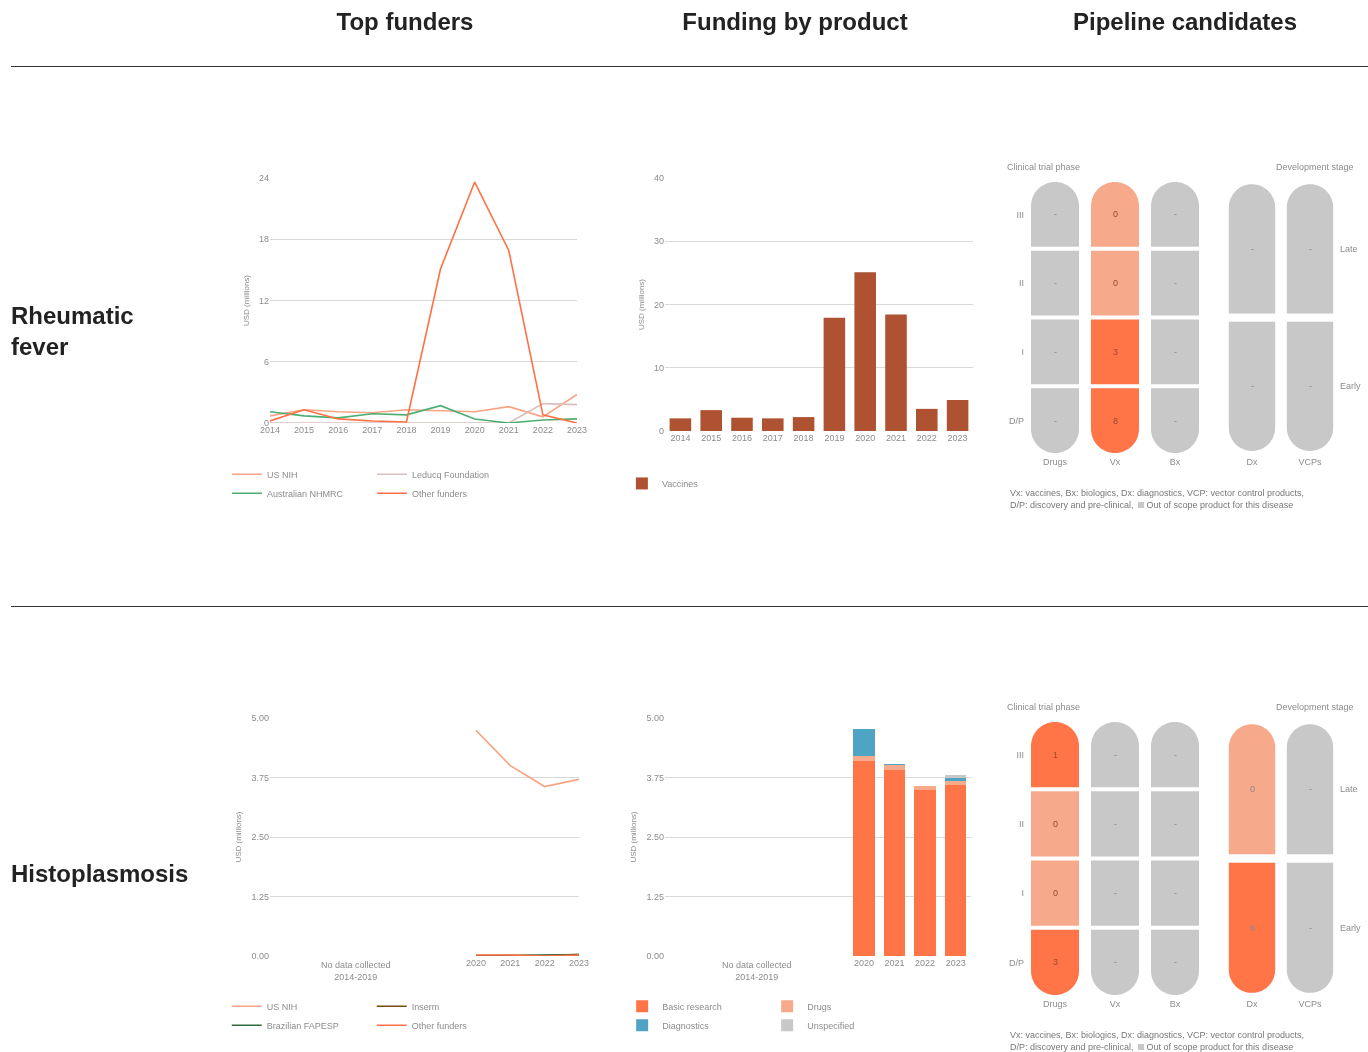 The image size is (1368, 1052). What do you see at coordinates (440, 430) in the screenshot?
I see `x-tick-label: 2019` at bounding box center [440, 430].